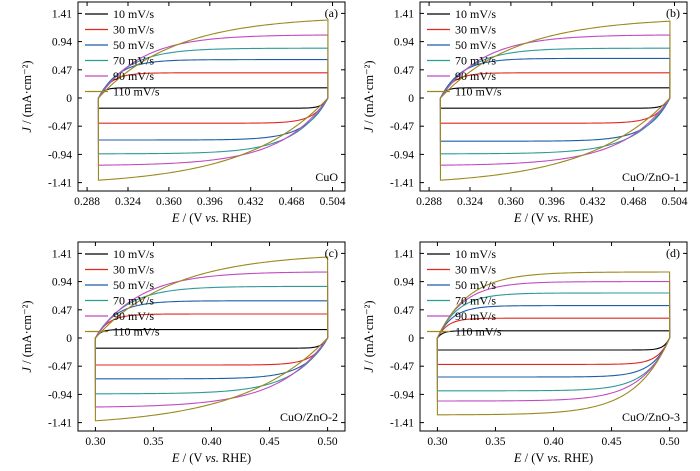 This screenshot has height=471, width=700. Describe the element at coordinates (675, 202) in the screenshot. I see `x-tick-label: 0.504` at that location.